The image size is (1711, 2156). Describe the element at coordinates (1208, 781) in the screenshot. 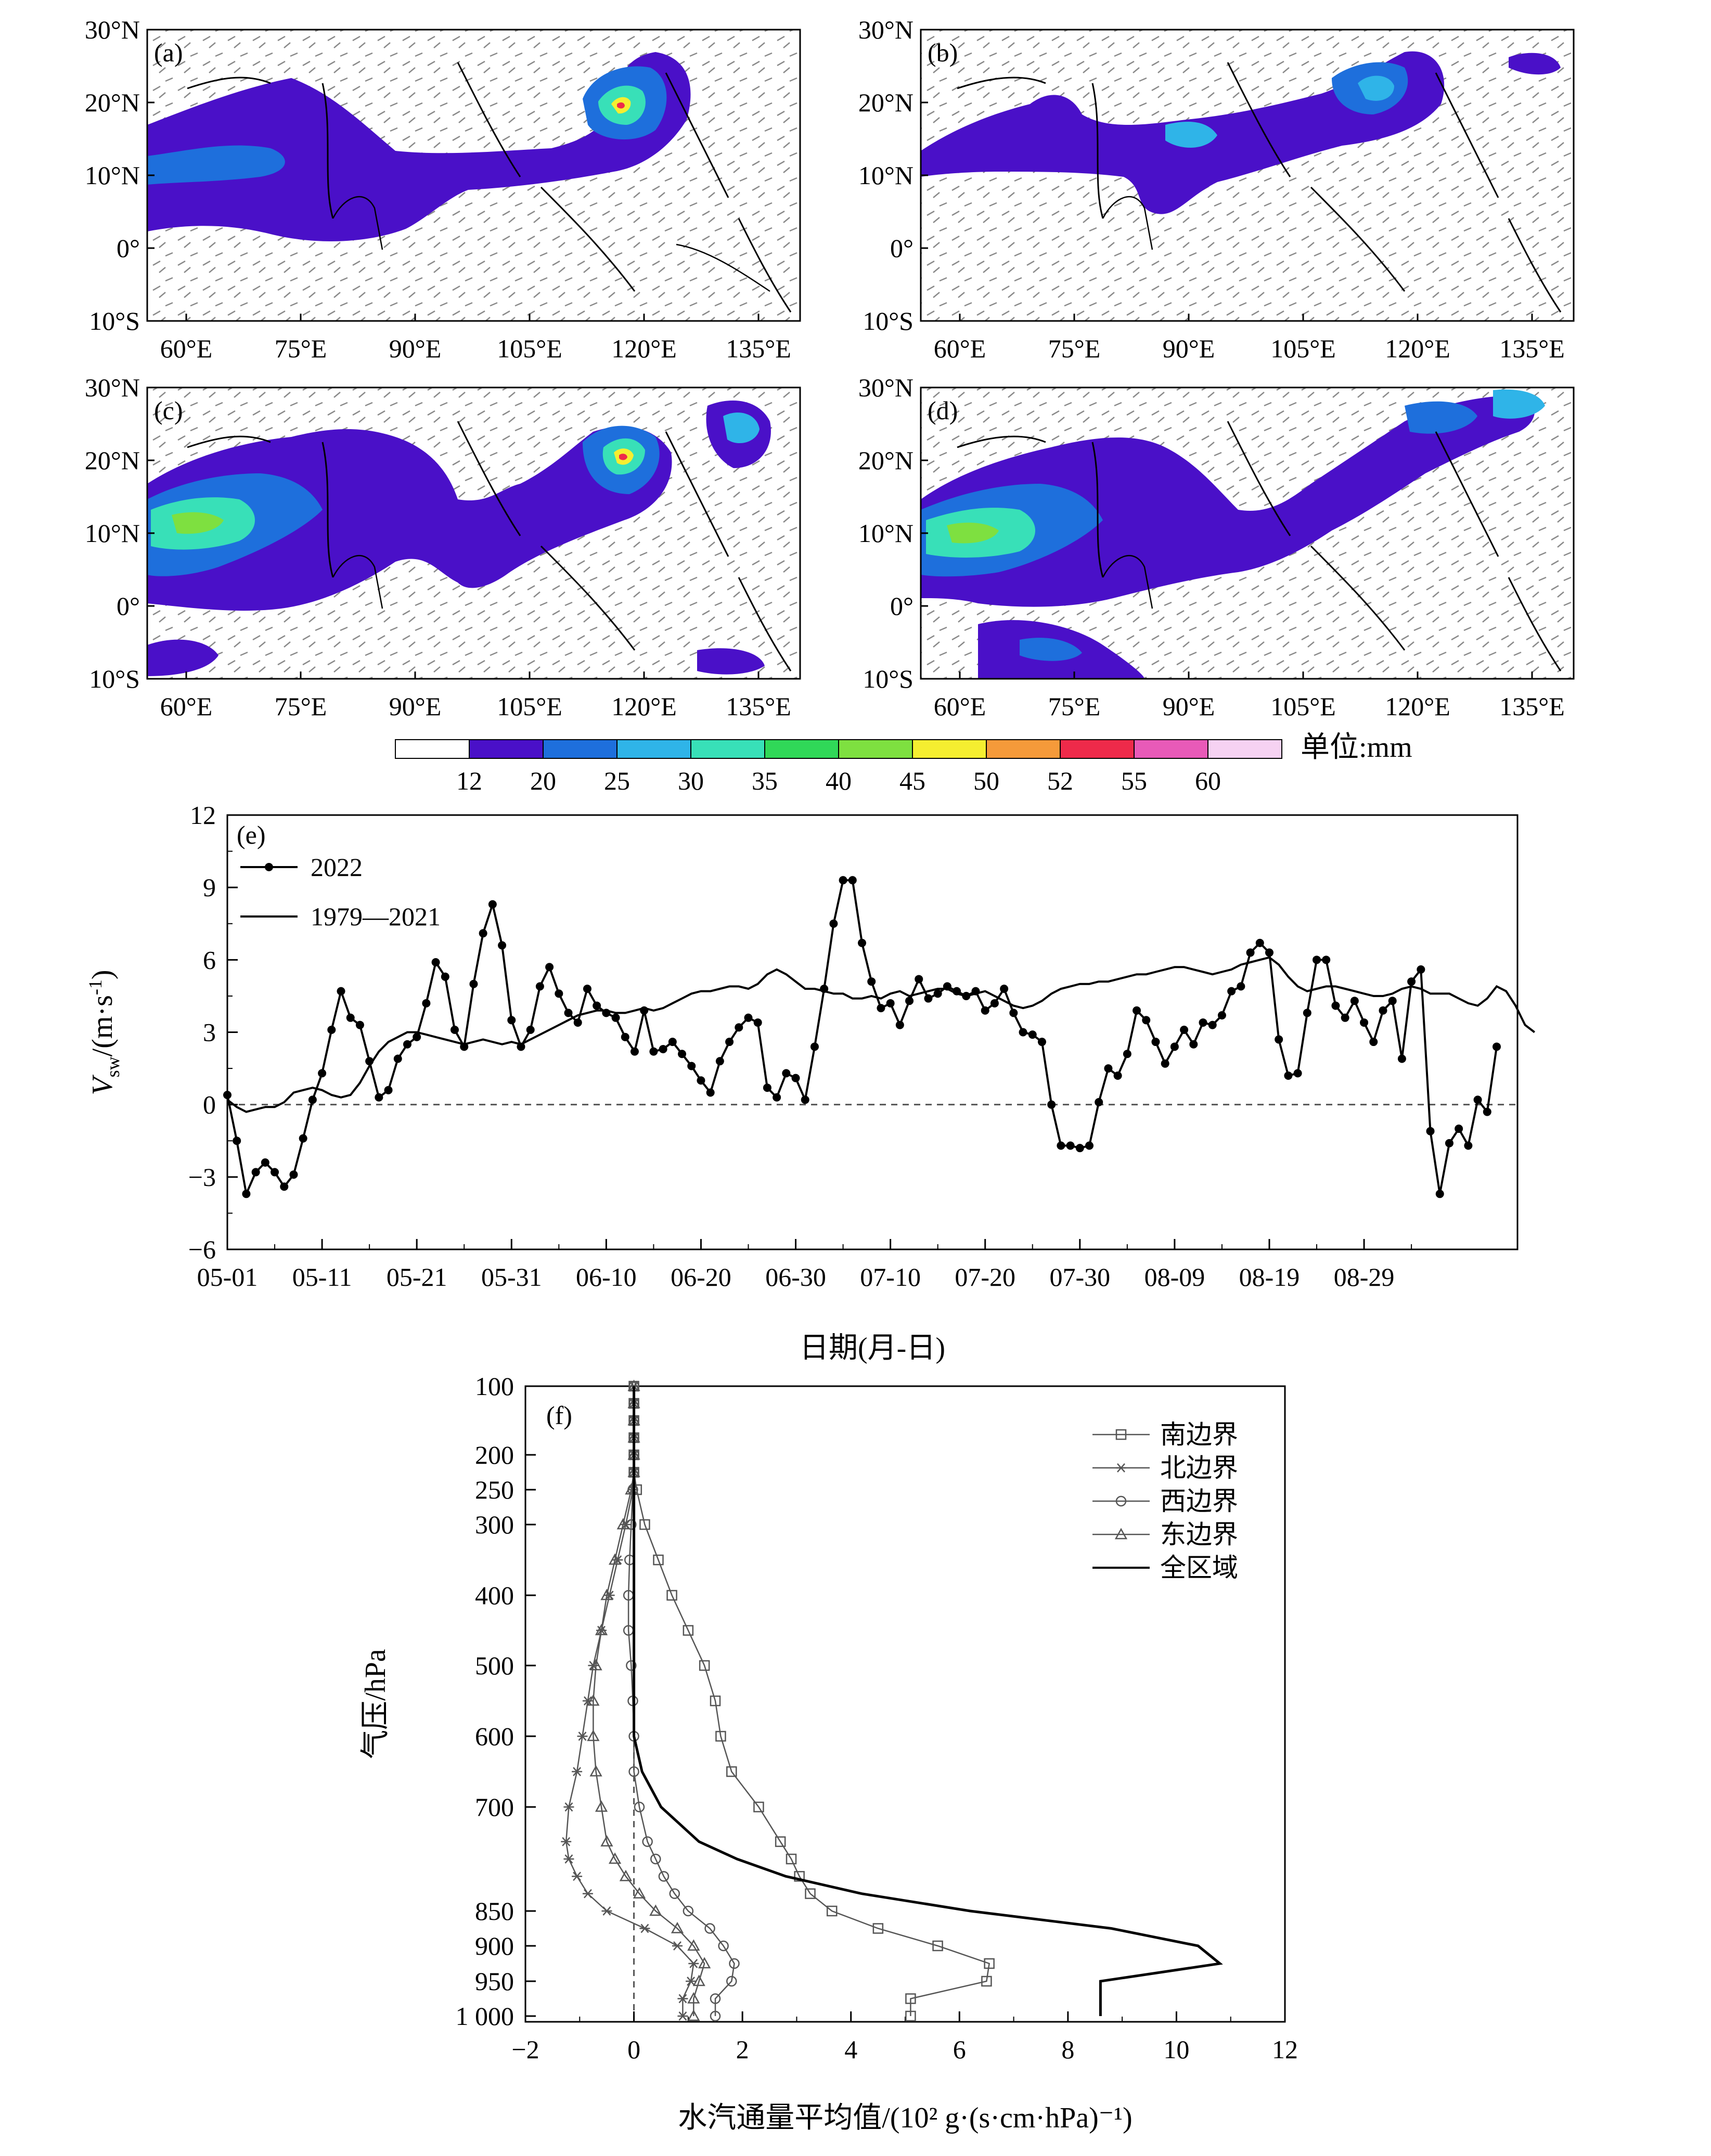

I see `colorbar-level-label: 60` at that location.